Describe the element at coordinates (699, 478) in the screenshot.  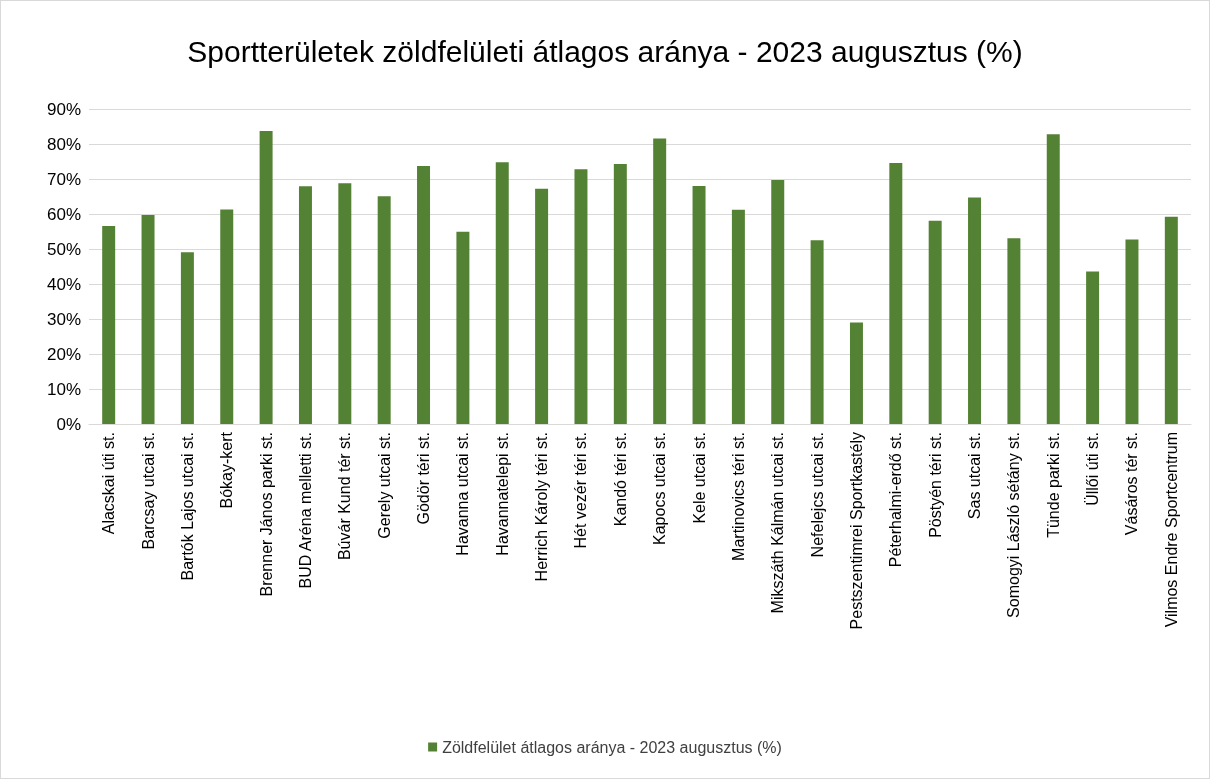
I see `x-tick-label: Kele utcai st.` at that location.